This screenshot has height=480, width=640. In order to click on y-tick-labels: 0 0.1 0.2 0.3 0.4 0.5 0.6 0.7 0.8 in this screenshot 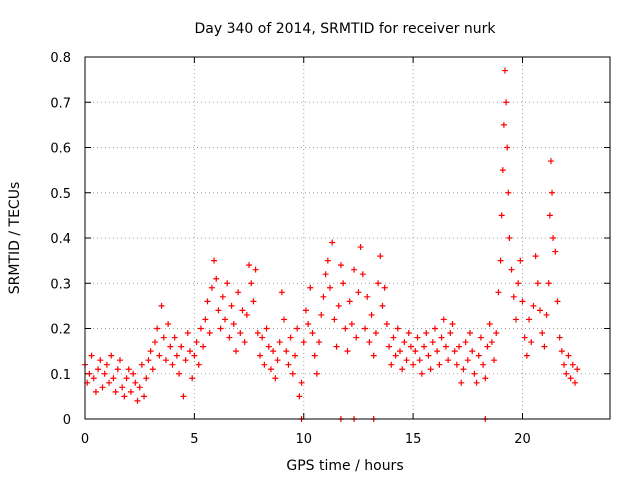, I will do `click(60, 239)`.